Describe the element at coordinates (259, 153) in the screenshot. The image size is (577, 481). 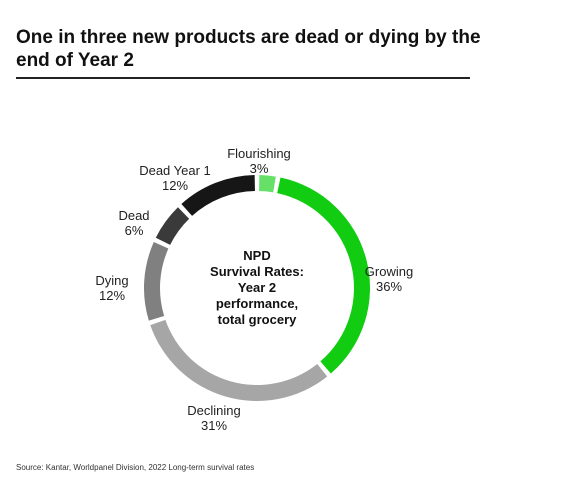
I see `slice-label-flourishing: Flourishing` at that location.